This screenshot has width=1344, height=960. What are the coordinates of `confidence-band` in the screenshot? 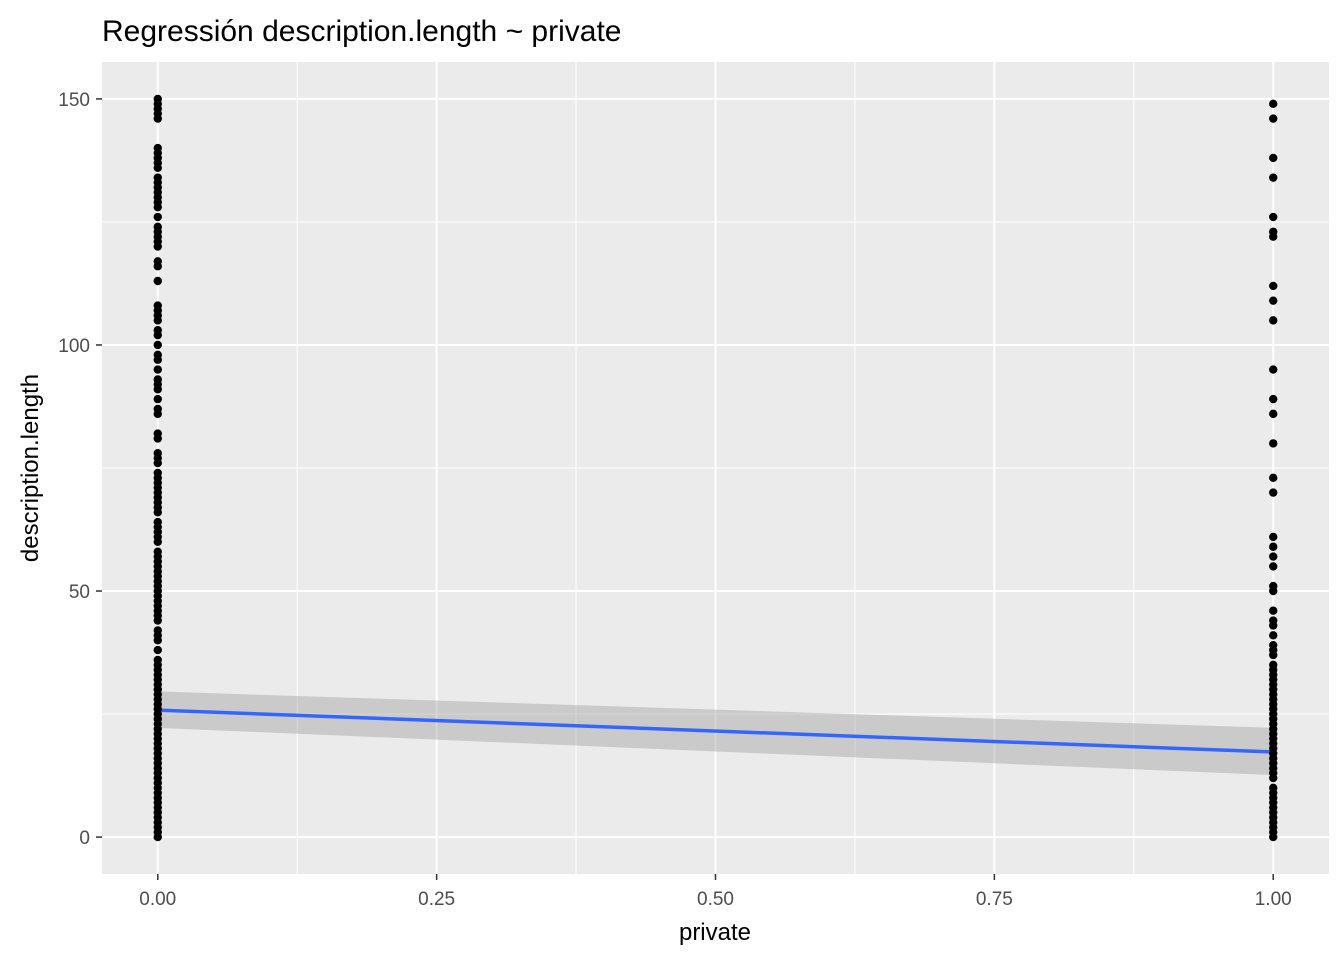 It's located at (715, 733).